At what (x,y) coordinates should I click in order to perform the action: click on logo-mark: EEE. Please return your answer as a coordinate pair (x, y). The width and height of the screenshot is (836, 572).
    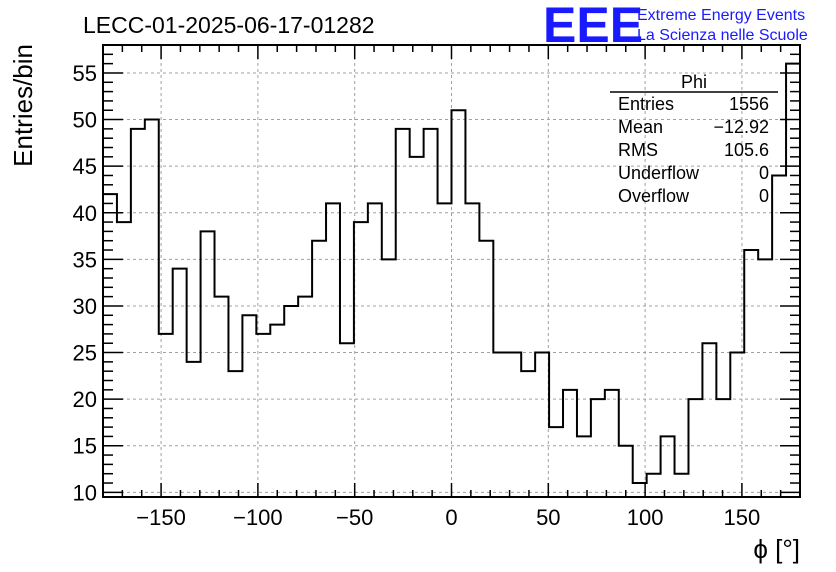
    Looking at the image, I should click on (593, 26).